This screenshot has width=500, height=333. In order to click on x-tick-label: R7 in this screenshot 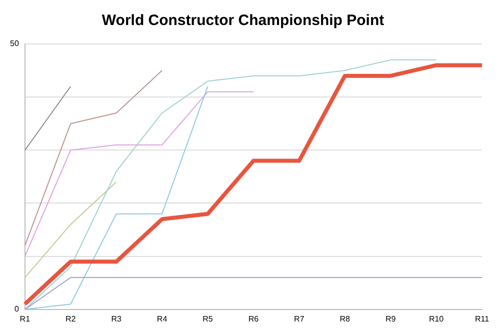, I will do `click(299, 319)`.